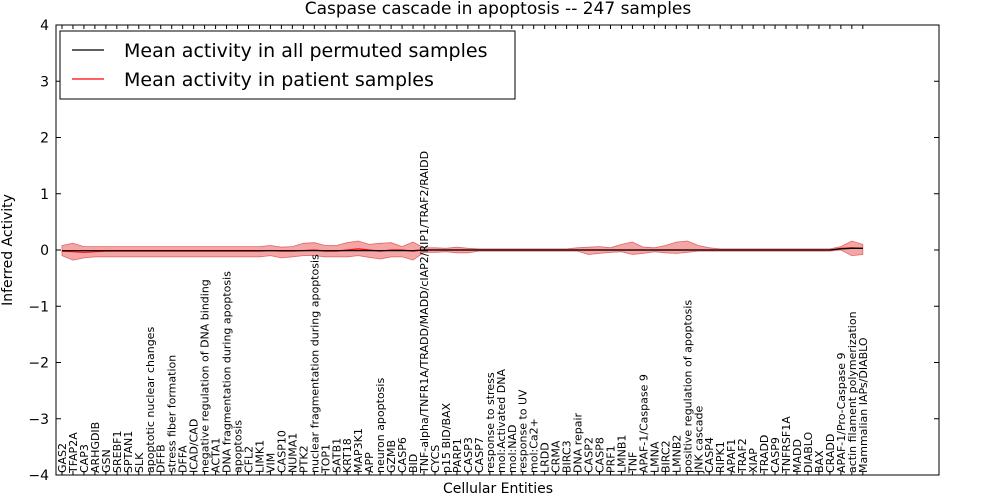  Describe the element at coordinates (578, 442) in the screenshot. I see `x-tick-label: DNA repair` at that location.